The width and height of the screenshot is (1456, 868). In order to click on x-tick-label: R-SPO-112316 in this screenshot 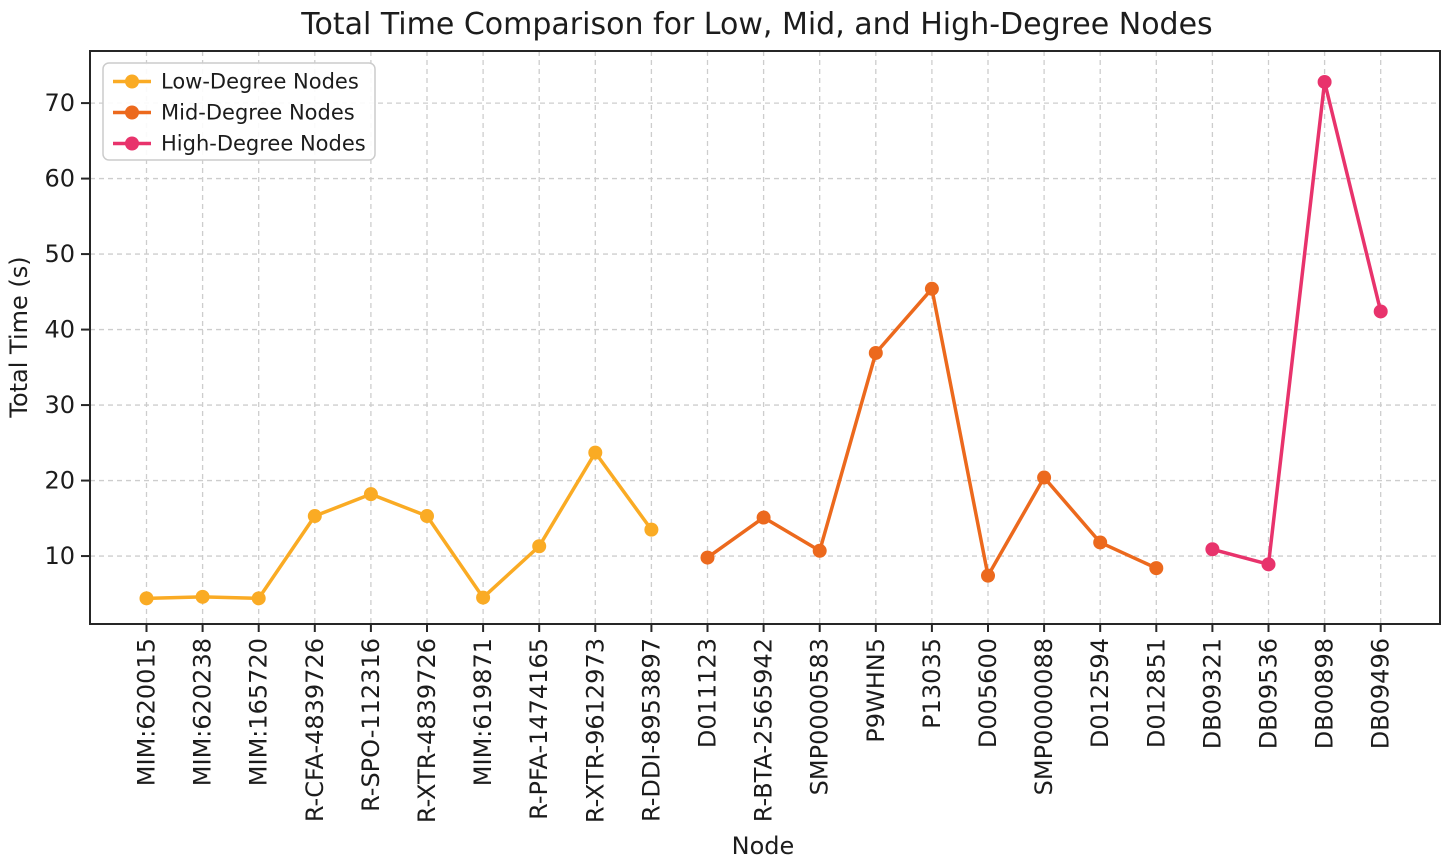, I will do `click(371, 725)`.